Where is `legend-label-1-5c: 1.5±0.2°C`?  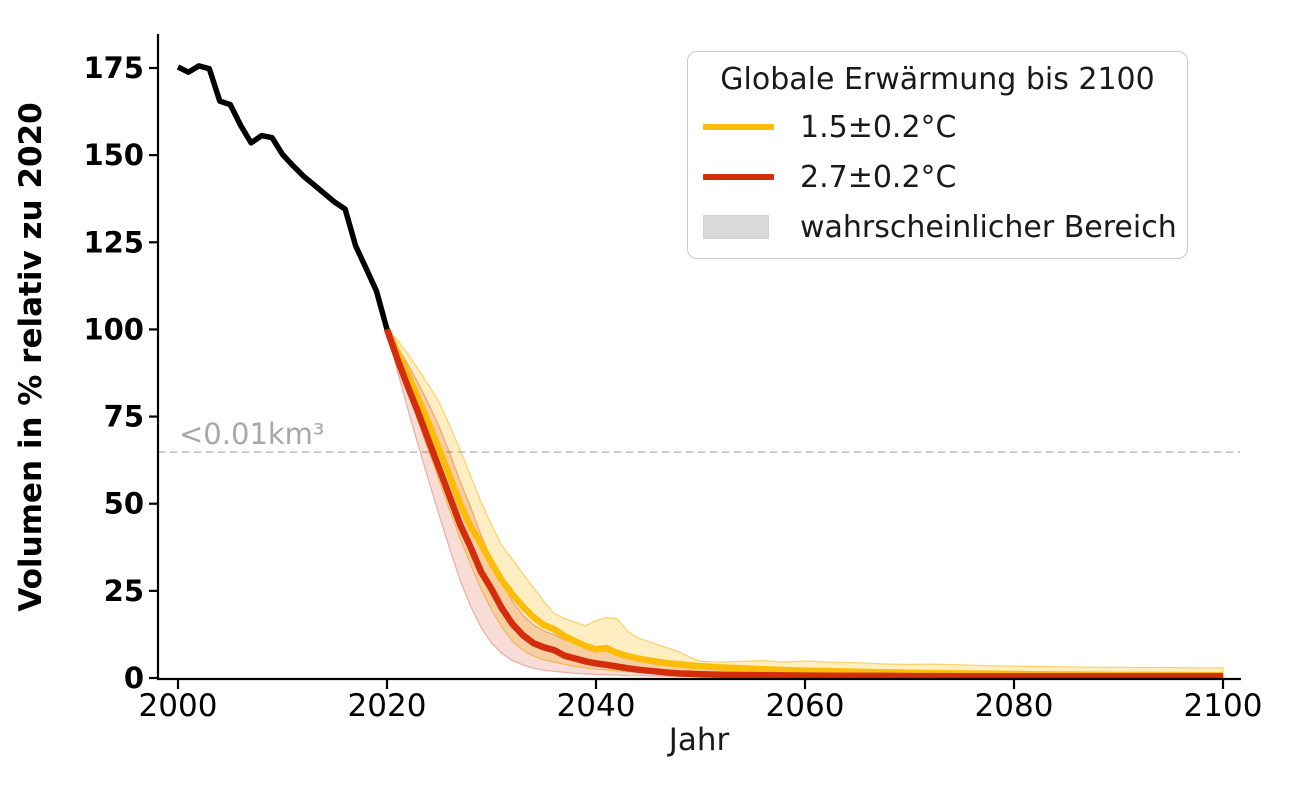 legend-label-1-5c: 1.5±0.2°C is located at coordinates (878, 127).